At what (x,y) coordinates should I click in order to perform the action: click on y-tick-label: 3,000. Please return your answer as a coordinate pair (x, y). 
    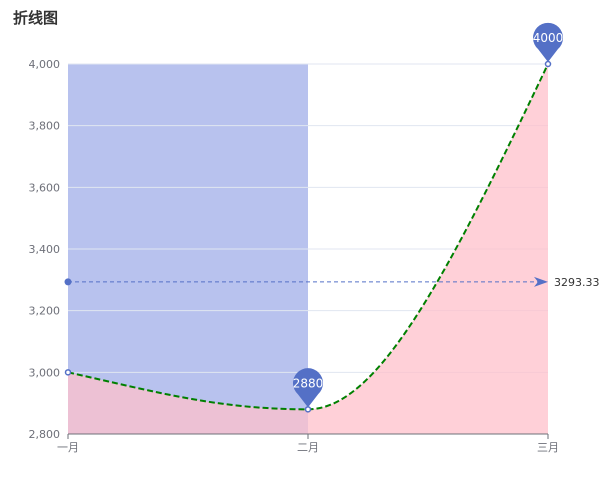
    Looking at the image, I should click on (45, 372).